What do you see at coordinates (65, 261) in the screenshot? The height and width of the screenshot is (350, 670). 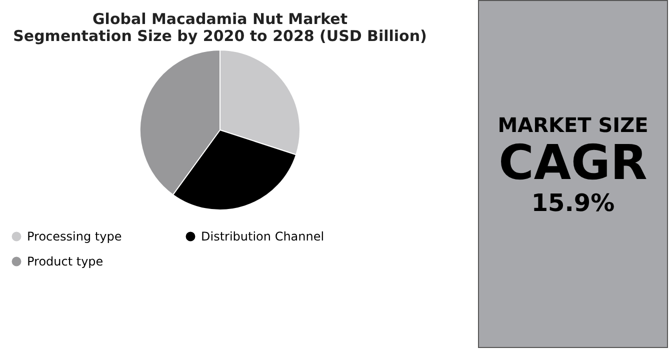 I see `legend-label: Product type` at bounding box center [65, 261].